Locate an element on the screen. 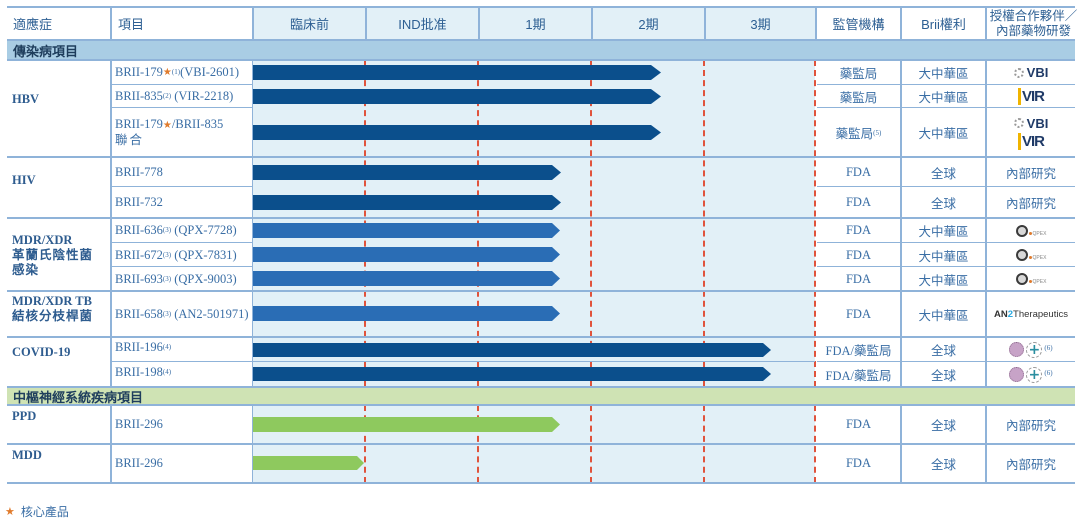  indication-mdr: MDR/XDR 革蘭氏陰性菌 感染 is located at coordinates (58, 255).